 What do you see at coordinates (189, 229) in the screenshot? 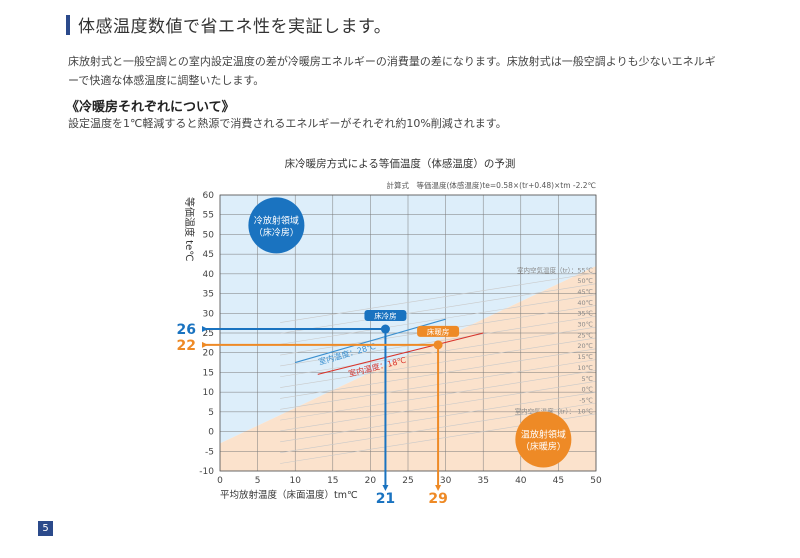
I see `y-axis-label: 等価温度 te℃` at bounding box center [189, 229].